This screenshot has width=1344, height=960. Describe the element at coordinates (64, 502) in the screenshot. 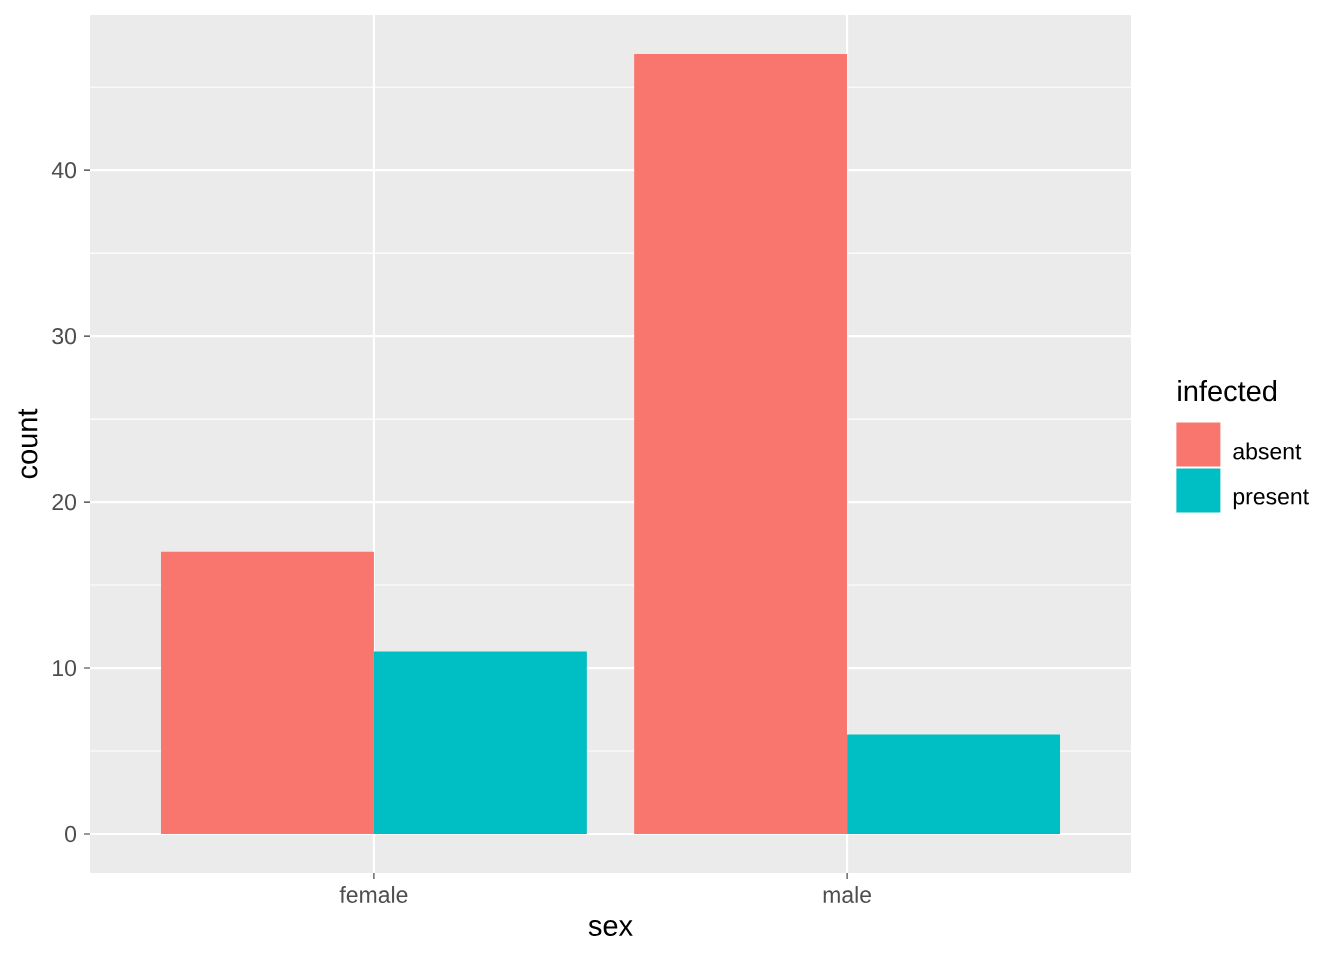

I see `y-tick-label: 20` at that location.